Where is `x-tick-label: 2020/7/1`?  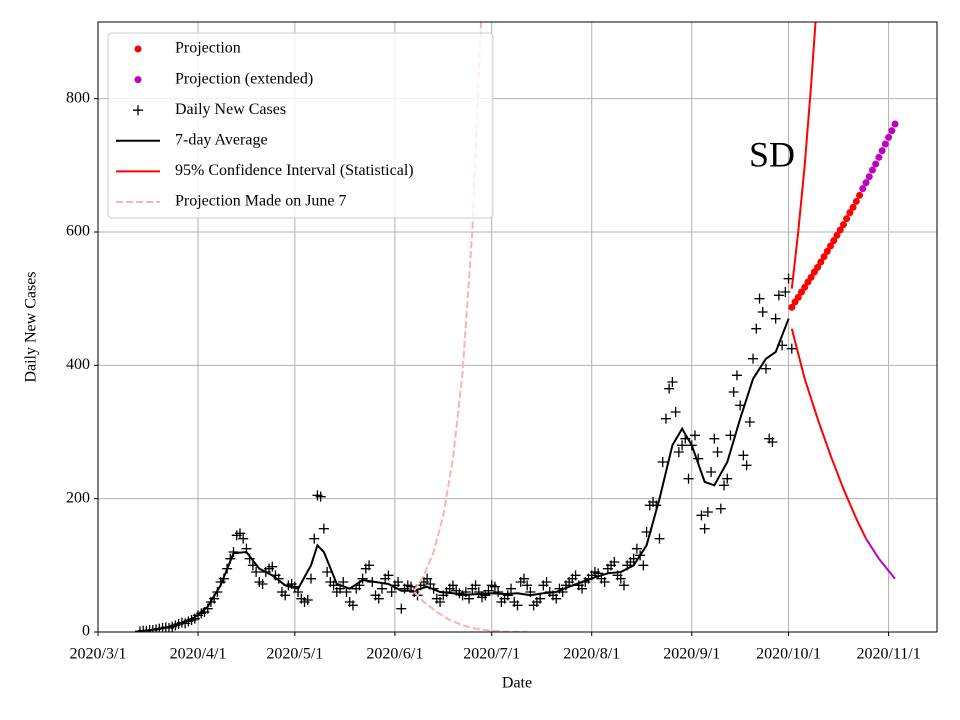 x-tick-label: 2020/7/1 is located at coordinates (491, 654).